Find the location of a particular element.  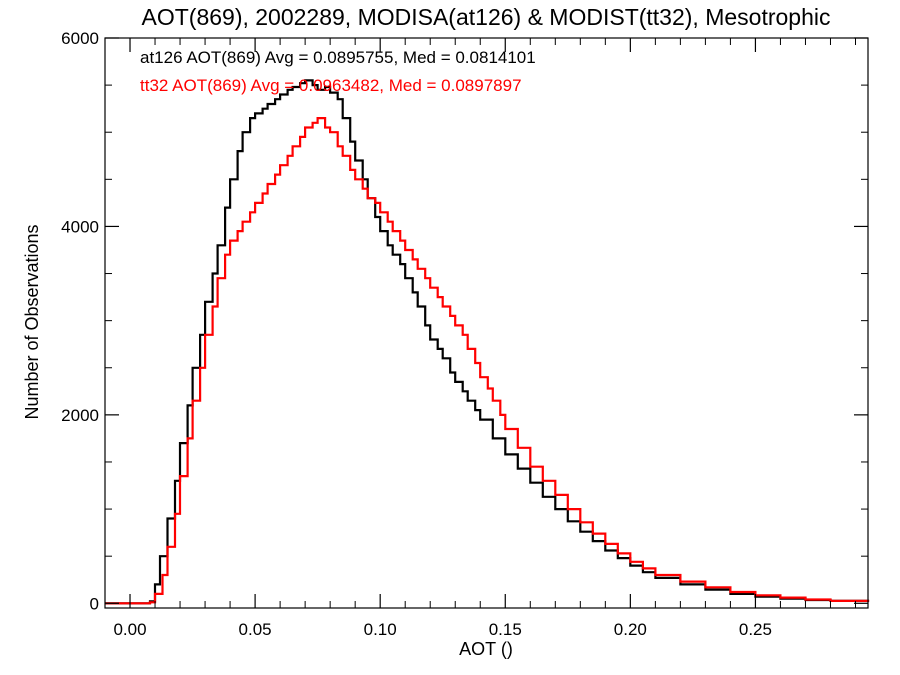

y-tick-label: 4000 is located at coordinates (80, 226).